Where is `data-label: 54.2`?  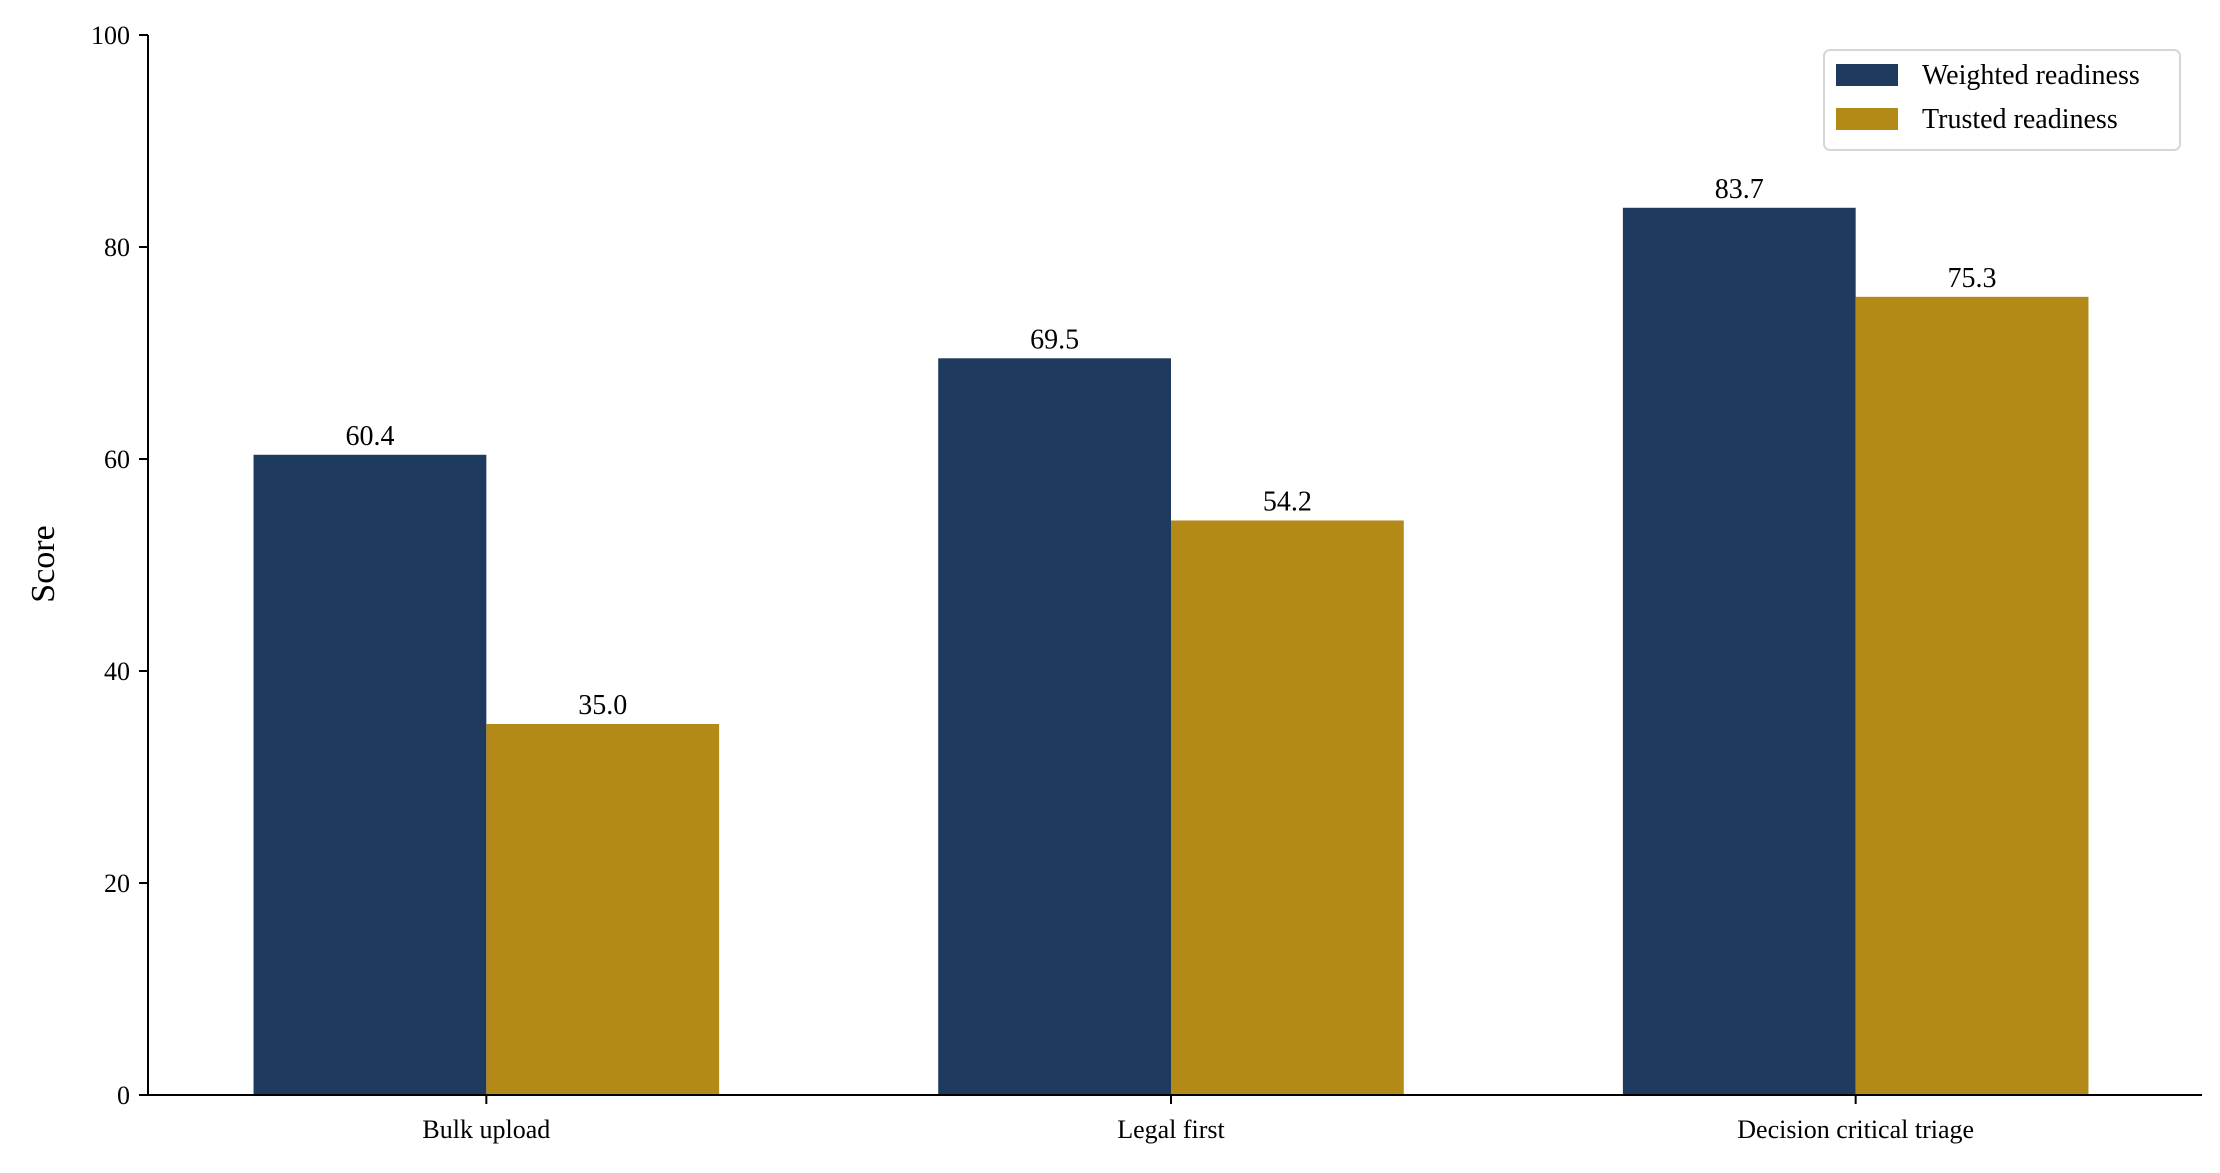
data-label: 54.2 is located at coordinates (1287, 501).